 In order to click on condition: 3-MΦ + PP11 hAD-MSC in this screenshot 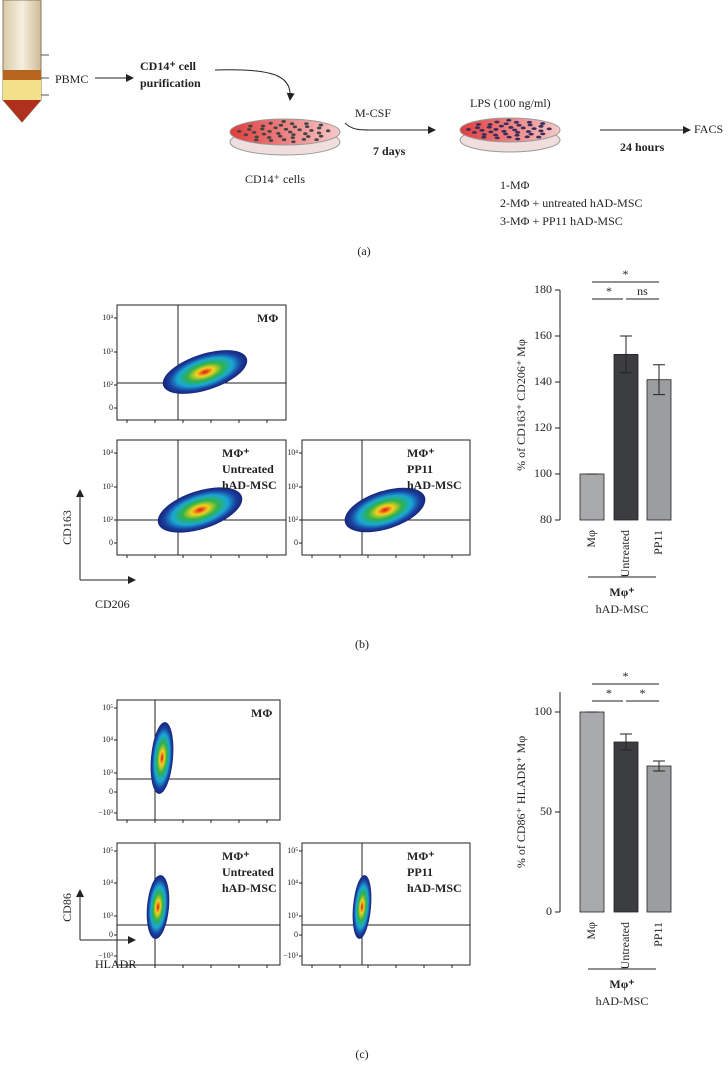, I will do `click(561, 221)`.